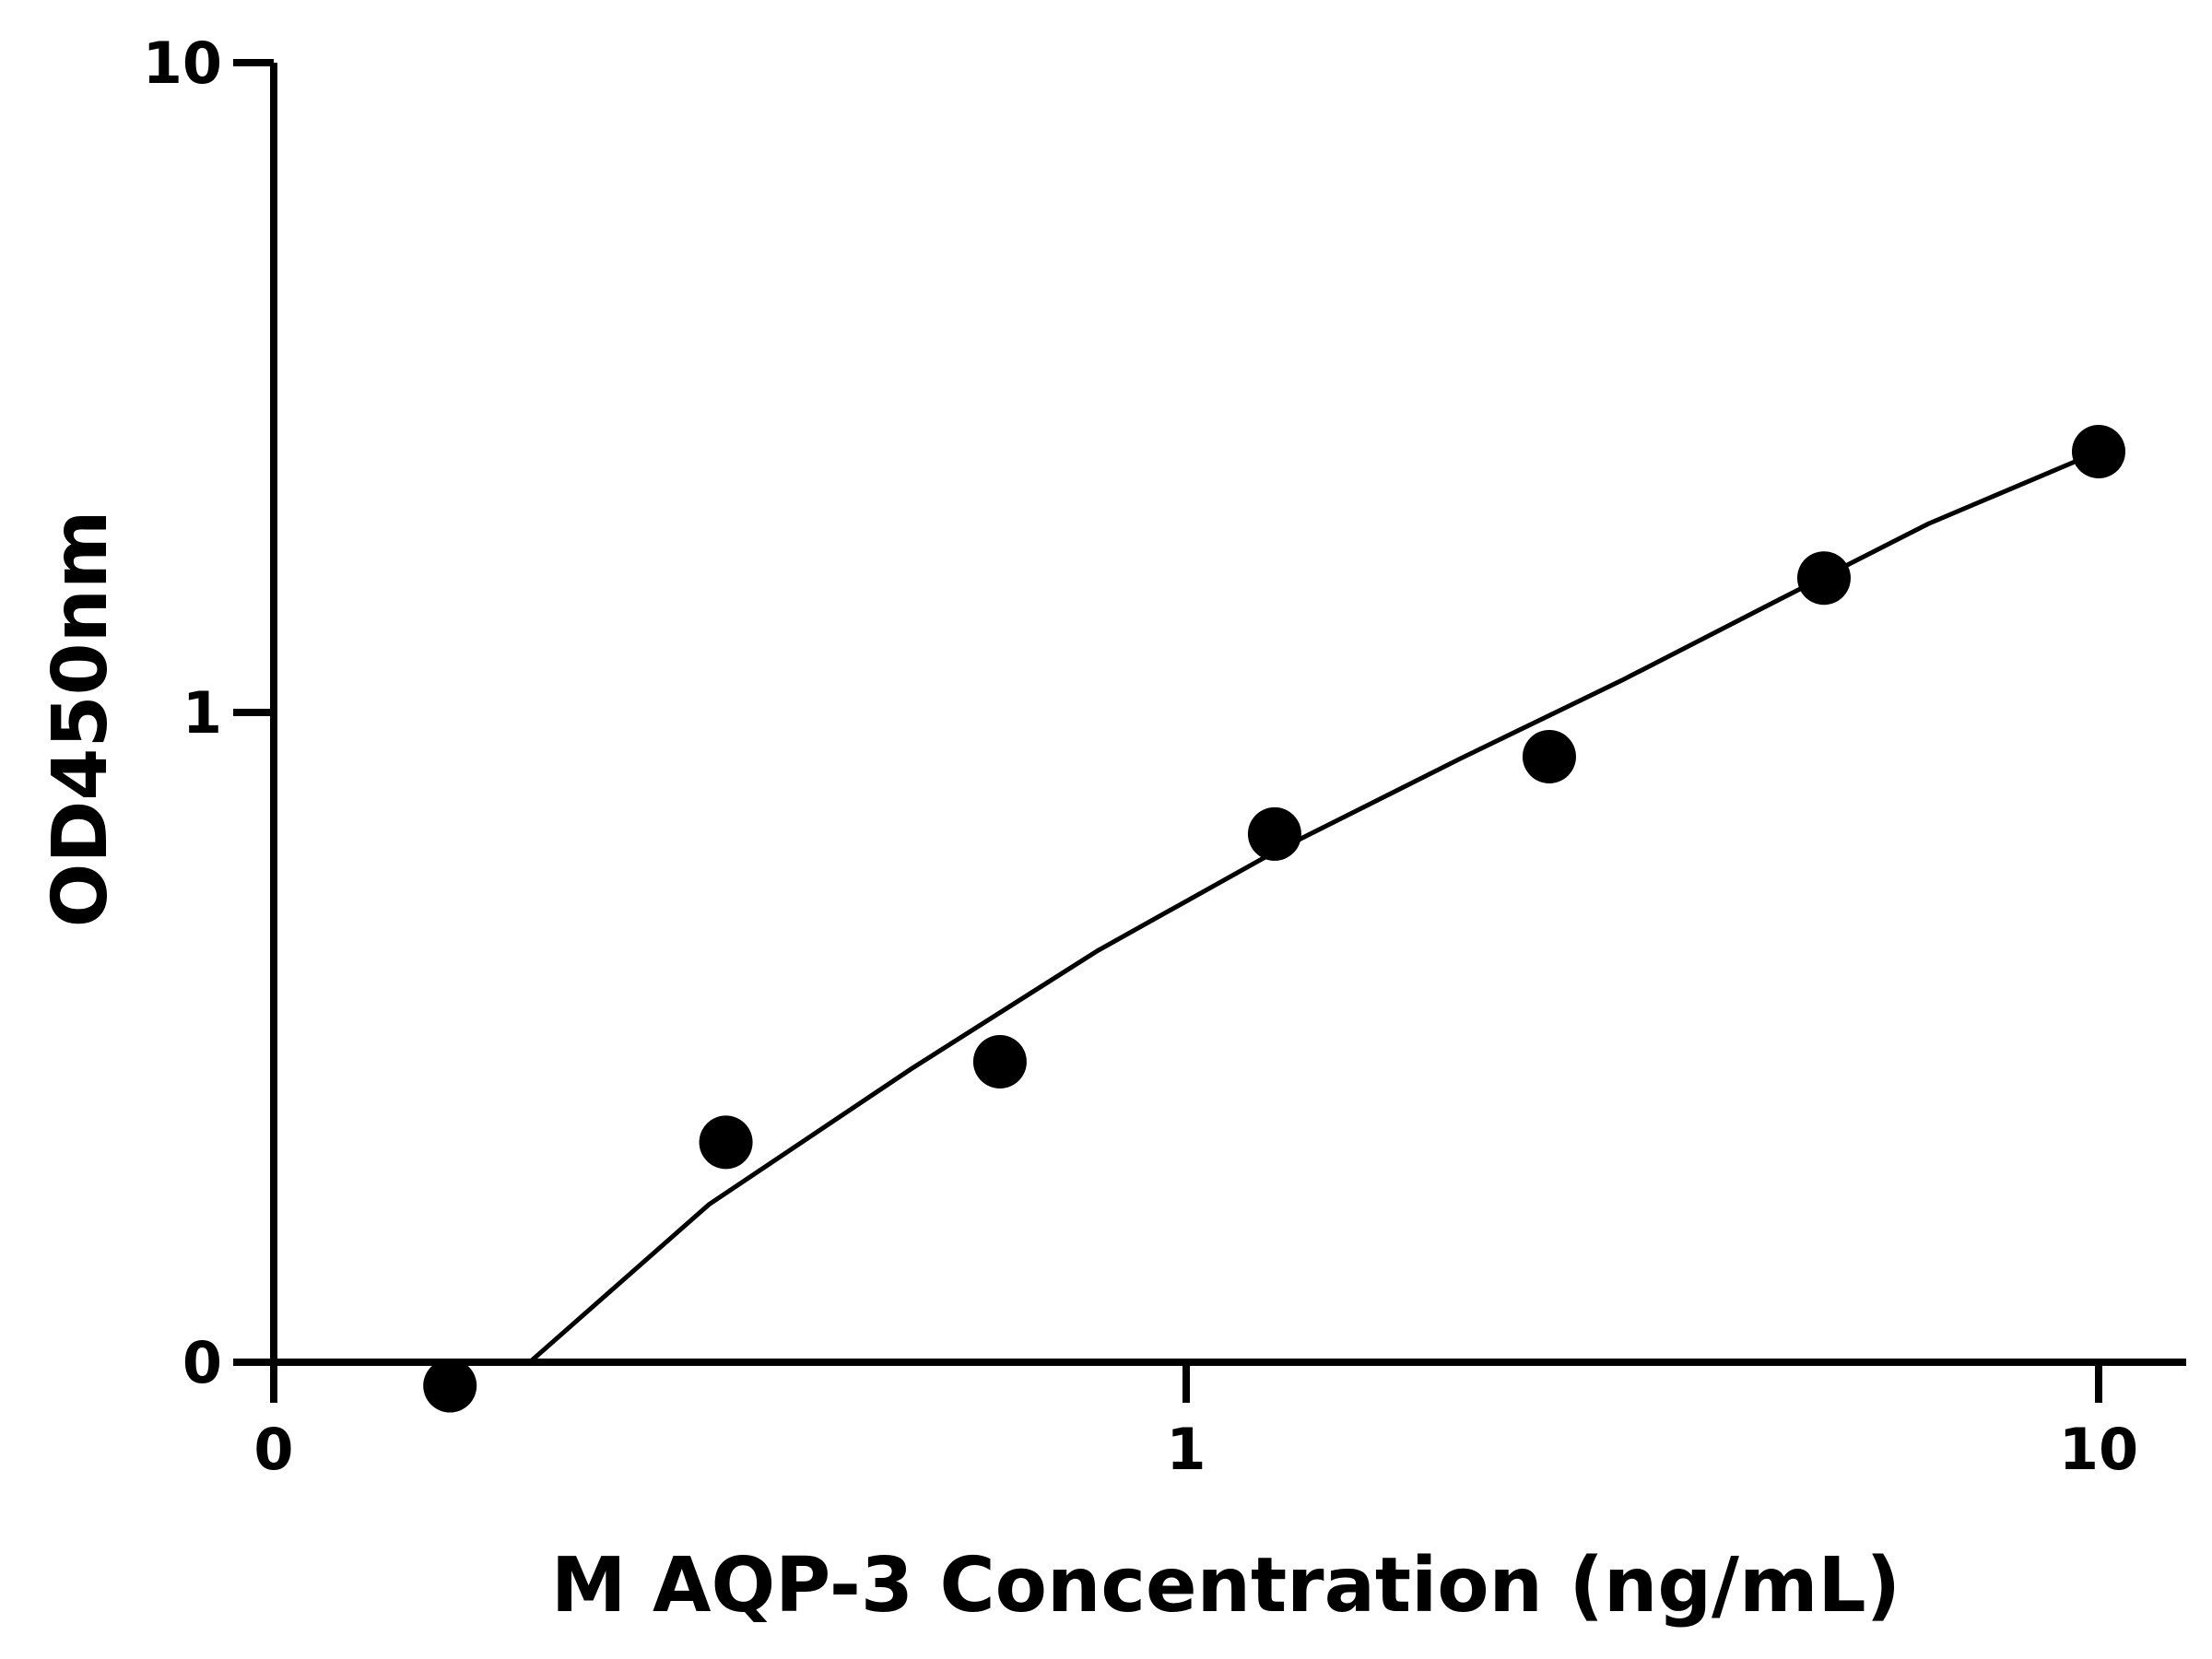 Image resolution: width=2212 pixels, height=1659 pixels. Describe the element at coordinates (202, 1362) in the screenshot. I see `y-tick-label-0: 0` at that location.